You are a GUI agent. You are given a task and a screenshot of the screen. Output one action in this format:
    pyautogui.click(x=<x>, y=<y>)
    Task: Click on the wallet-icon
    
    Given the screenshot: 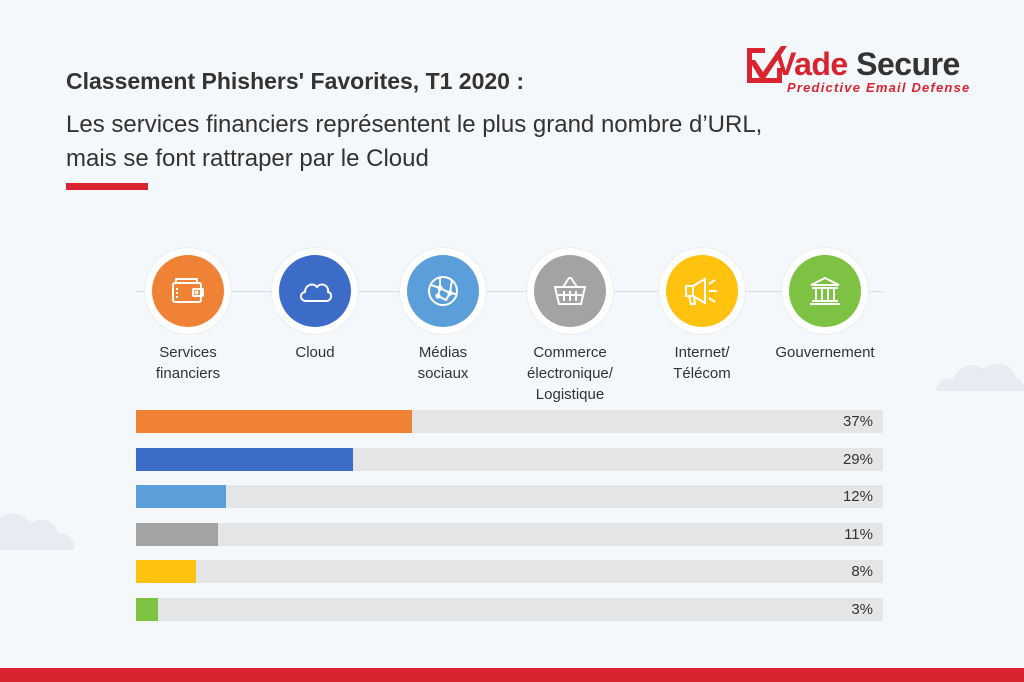 What is the action you would take?
    pyautogui.click(x=188, y=290)
    